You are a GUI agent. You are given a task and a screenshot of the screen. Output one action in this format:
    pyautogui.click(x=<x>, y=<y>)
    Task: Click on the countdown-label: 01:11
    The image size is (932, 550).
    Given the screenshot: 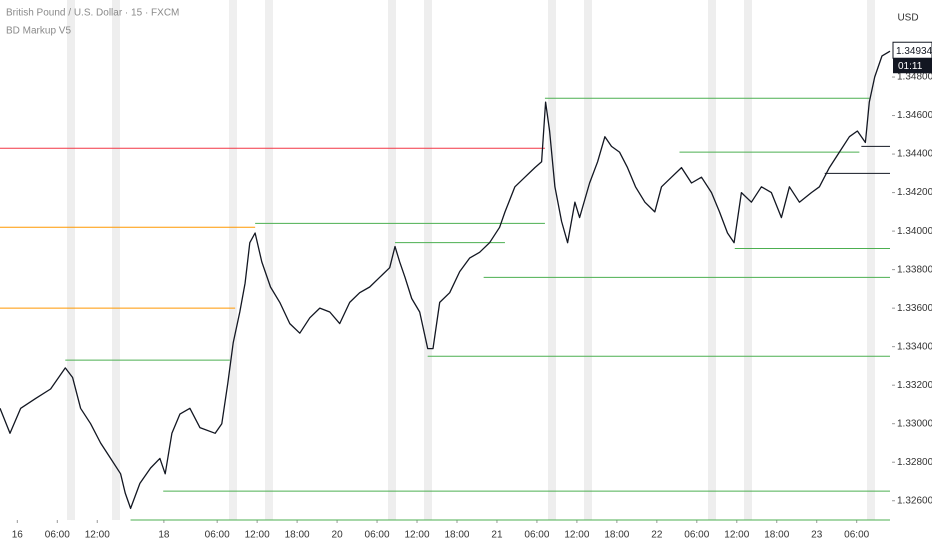 What is the action you would take?
    pyautogui.click(x=910, y=66)
    